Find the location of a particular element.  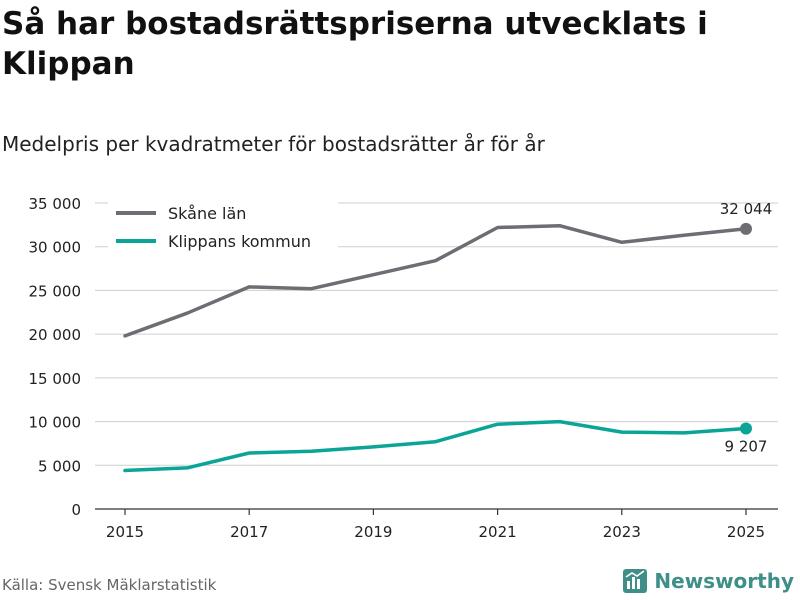

x-tick-label: 2025 is located at coordinates (746, 532).